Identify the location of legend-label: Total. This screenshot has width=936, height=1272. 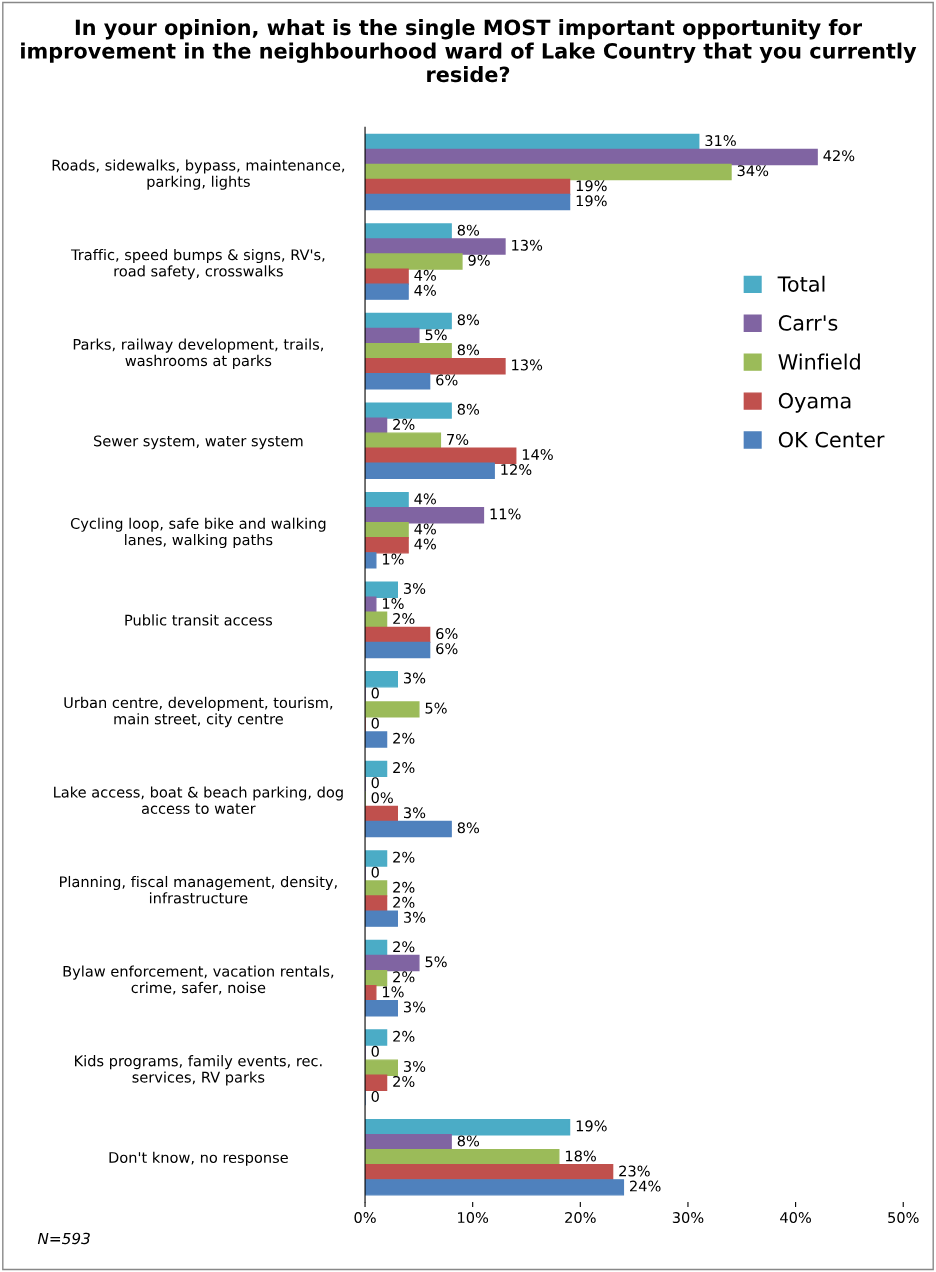
(801, 283).